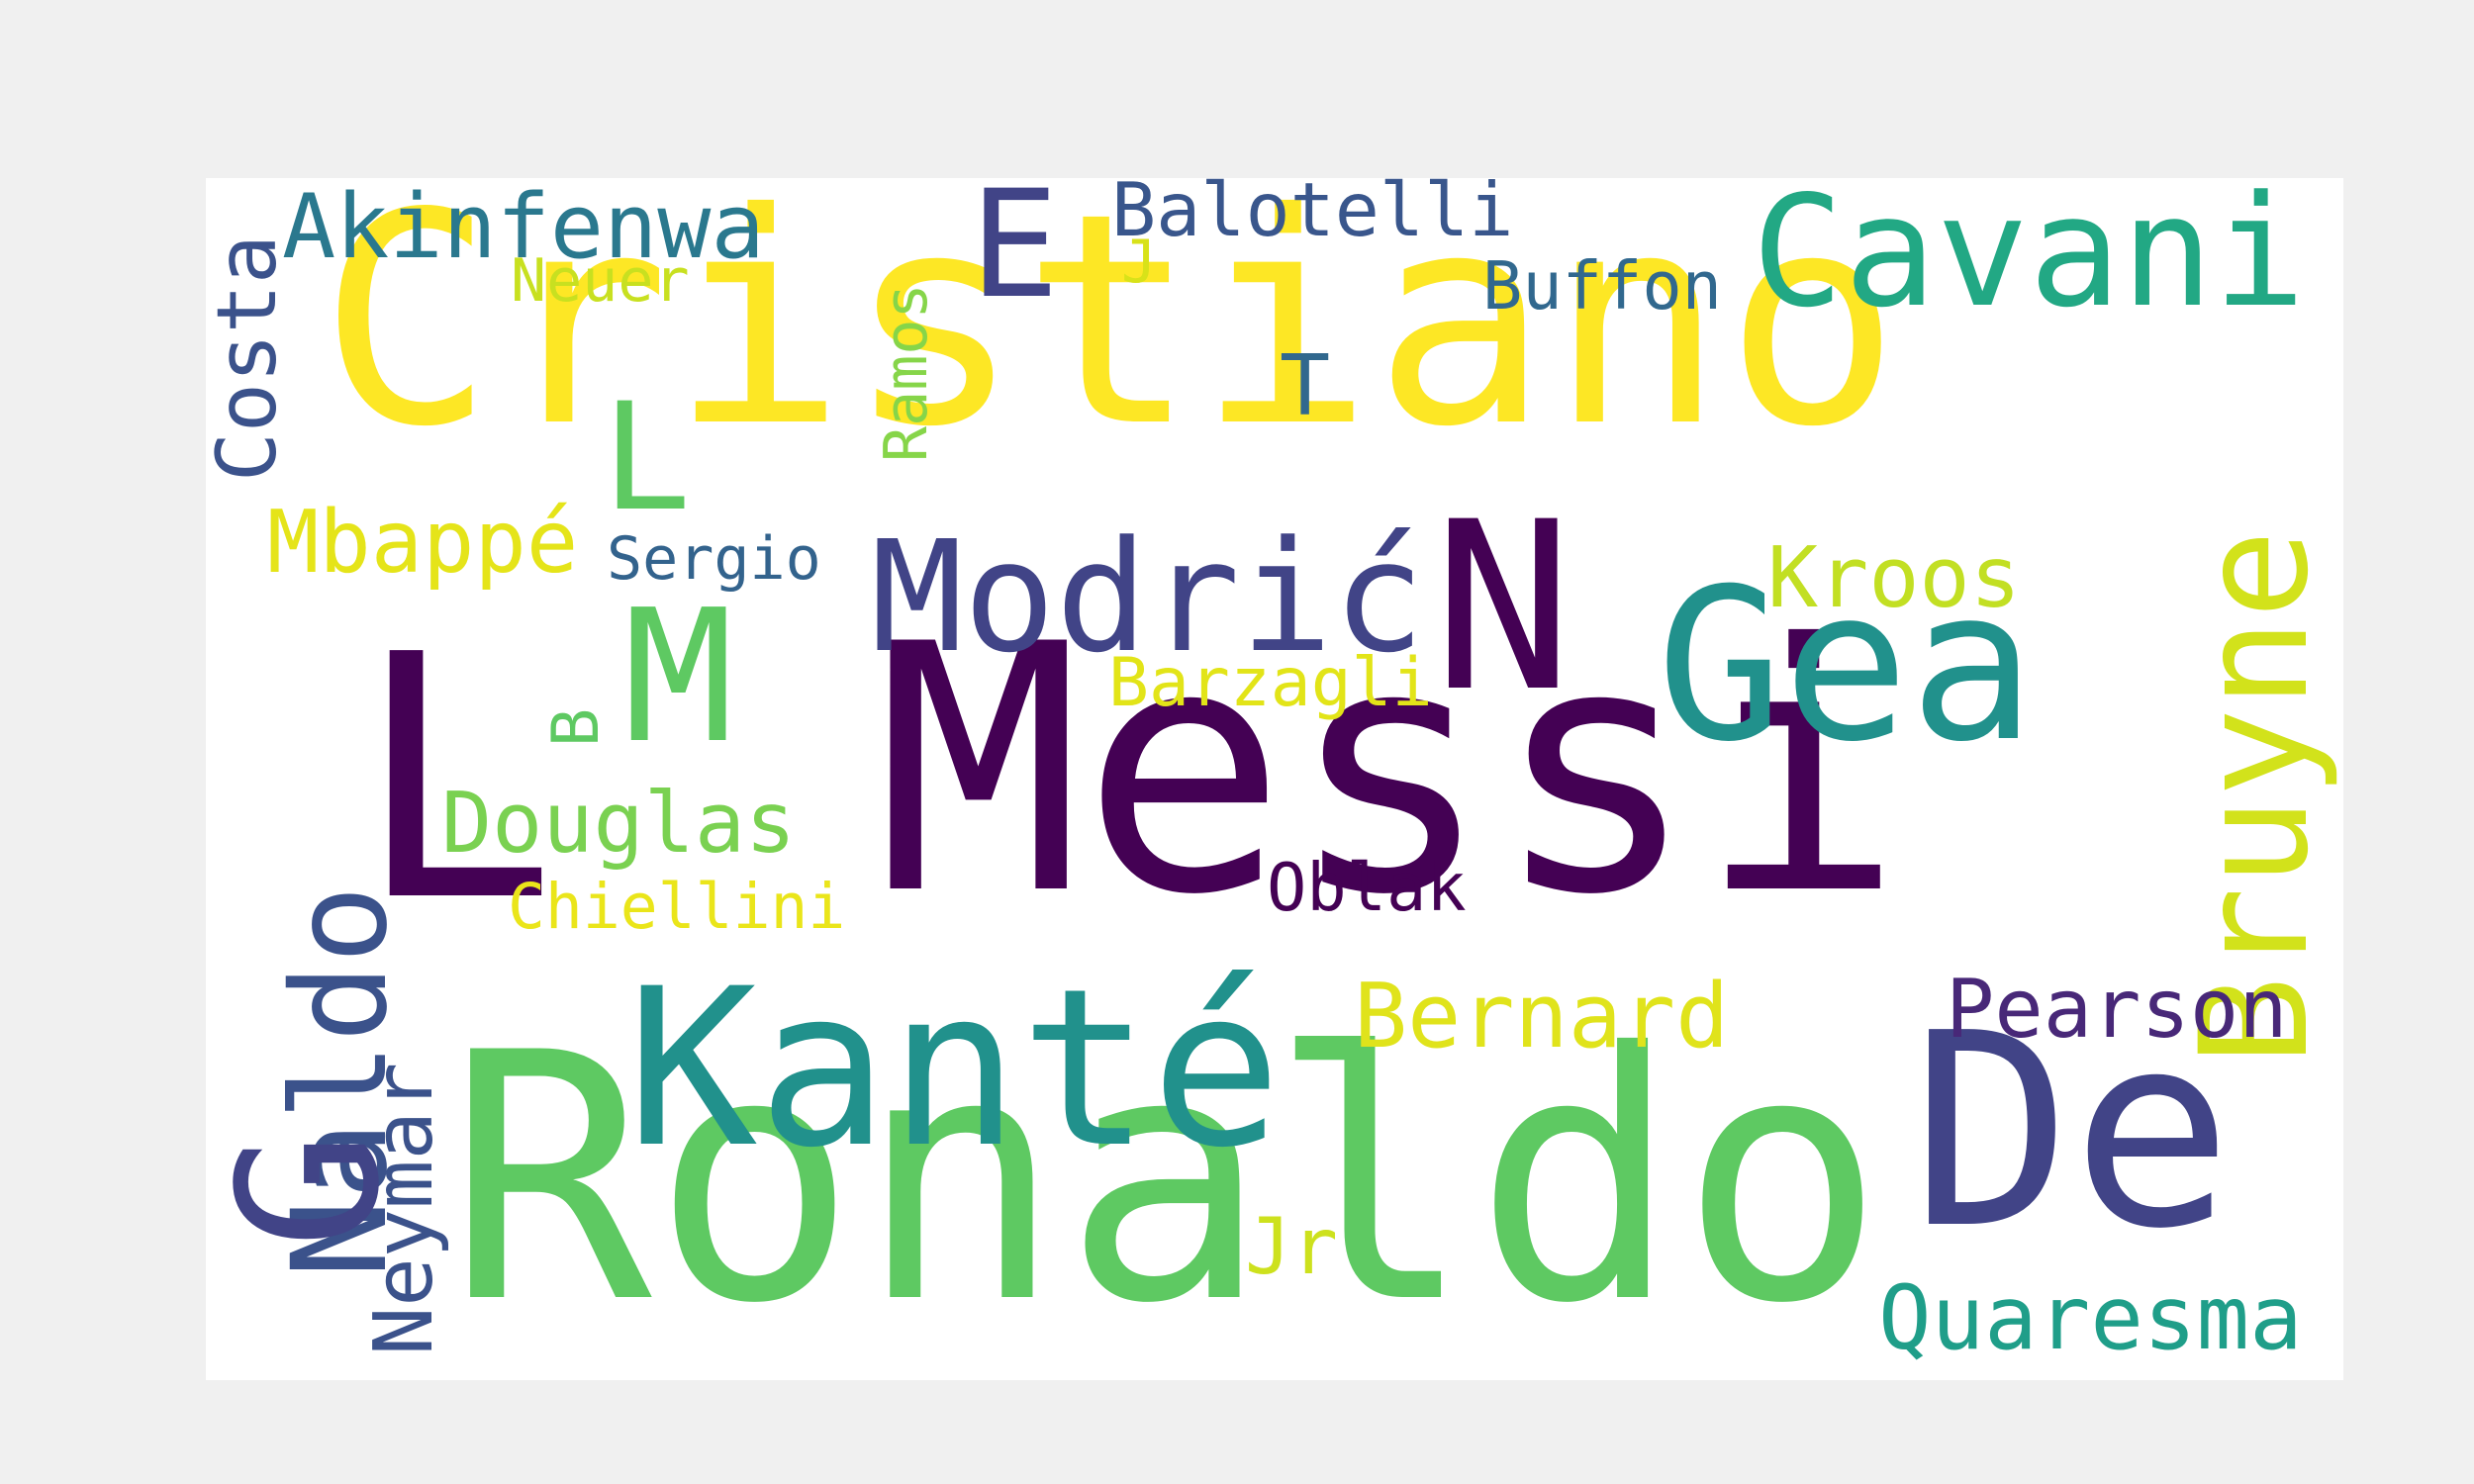 Image resolution: width=2474 pixels, height=1484 pixels. I want to click on word-neymar: Neymar, so click(404, 1208).